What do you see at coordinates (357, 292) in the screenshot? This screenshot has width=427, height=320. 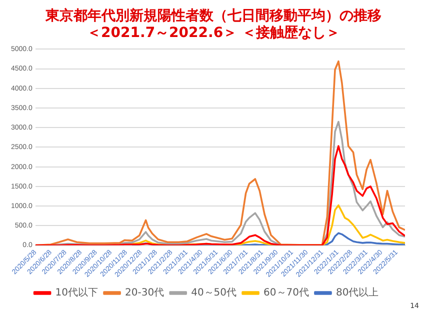 I see `legend-label: 80代以上` at bounding box center [357, 292].